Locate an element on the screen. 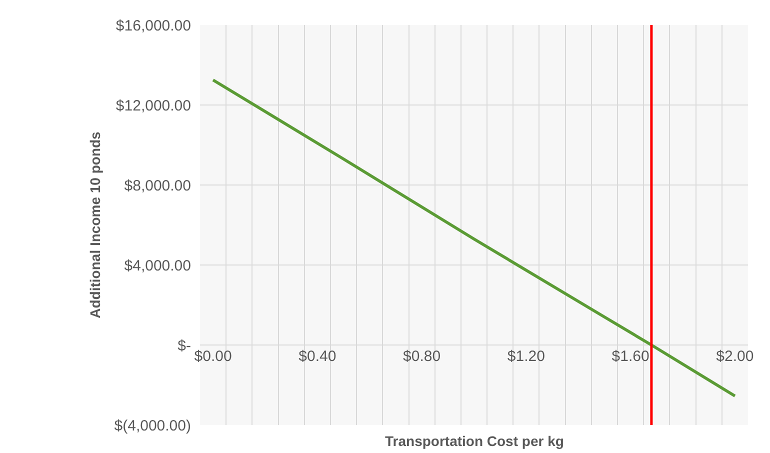  x-tick-label: $2.00 is located at coordinates (735, 356).